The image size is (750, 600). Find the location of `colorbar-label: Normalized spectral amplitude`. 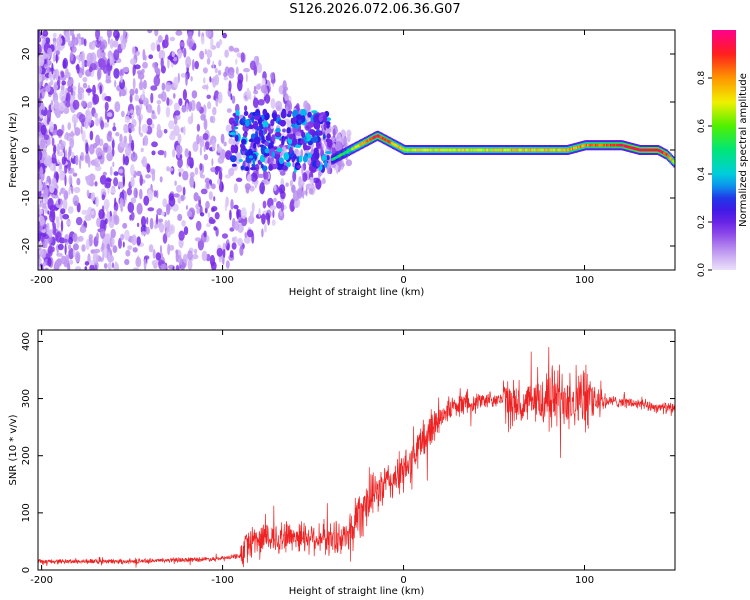

colorbar-label: Normalized spectral amplitude is located at coordinates (743, 150).